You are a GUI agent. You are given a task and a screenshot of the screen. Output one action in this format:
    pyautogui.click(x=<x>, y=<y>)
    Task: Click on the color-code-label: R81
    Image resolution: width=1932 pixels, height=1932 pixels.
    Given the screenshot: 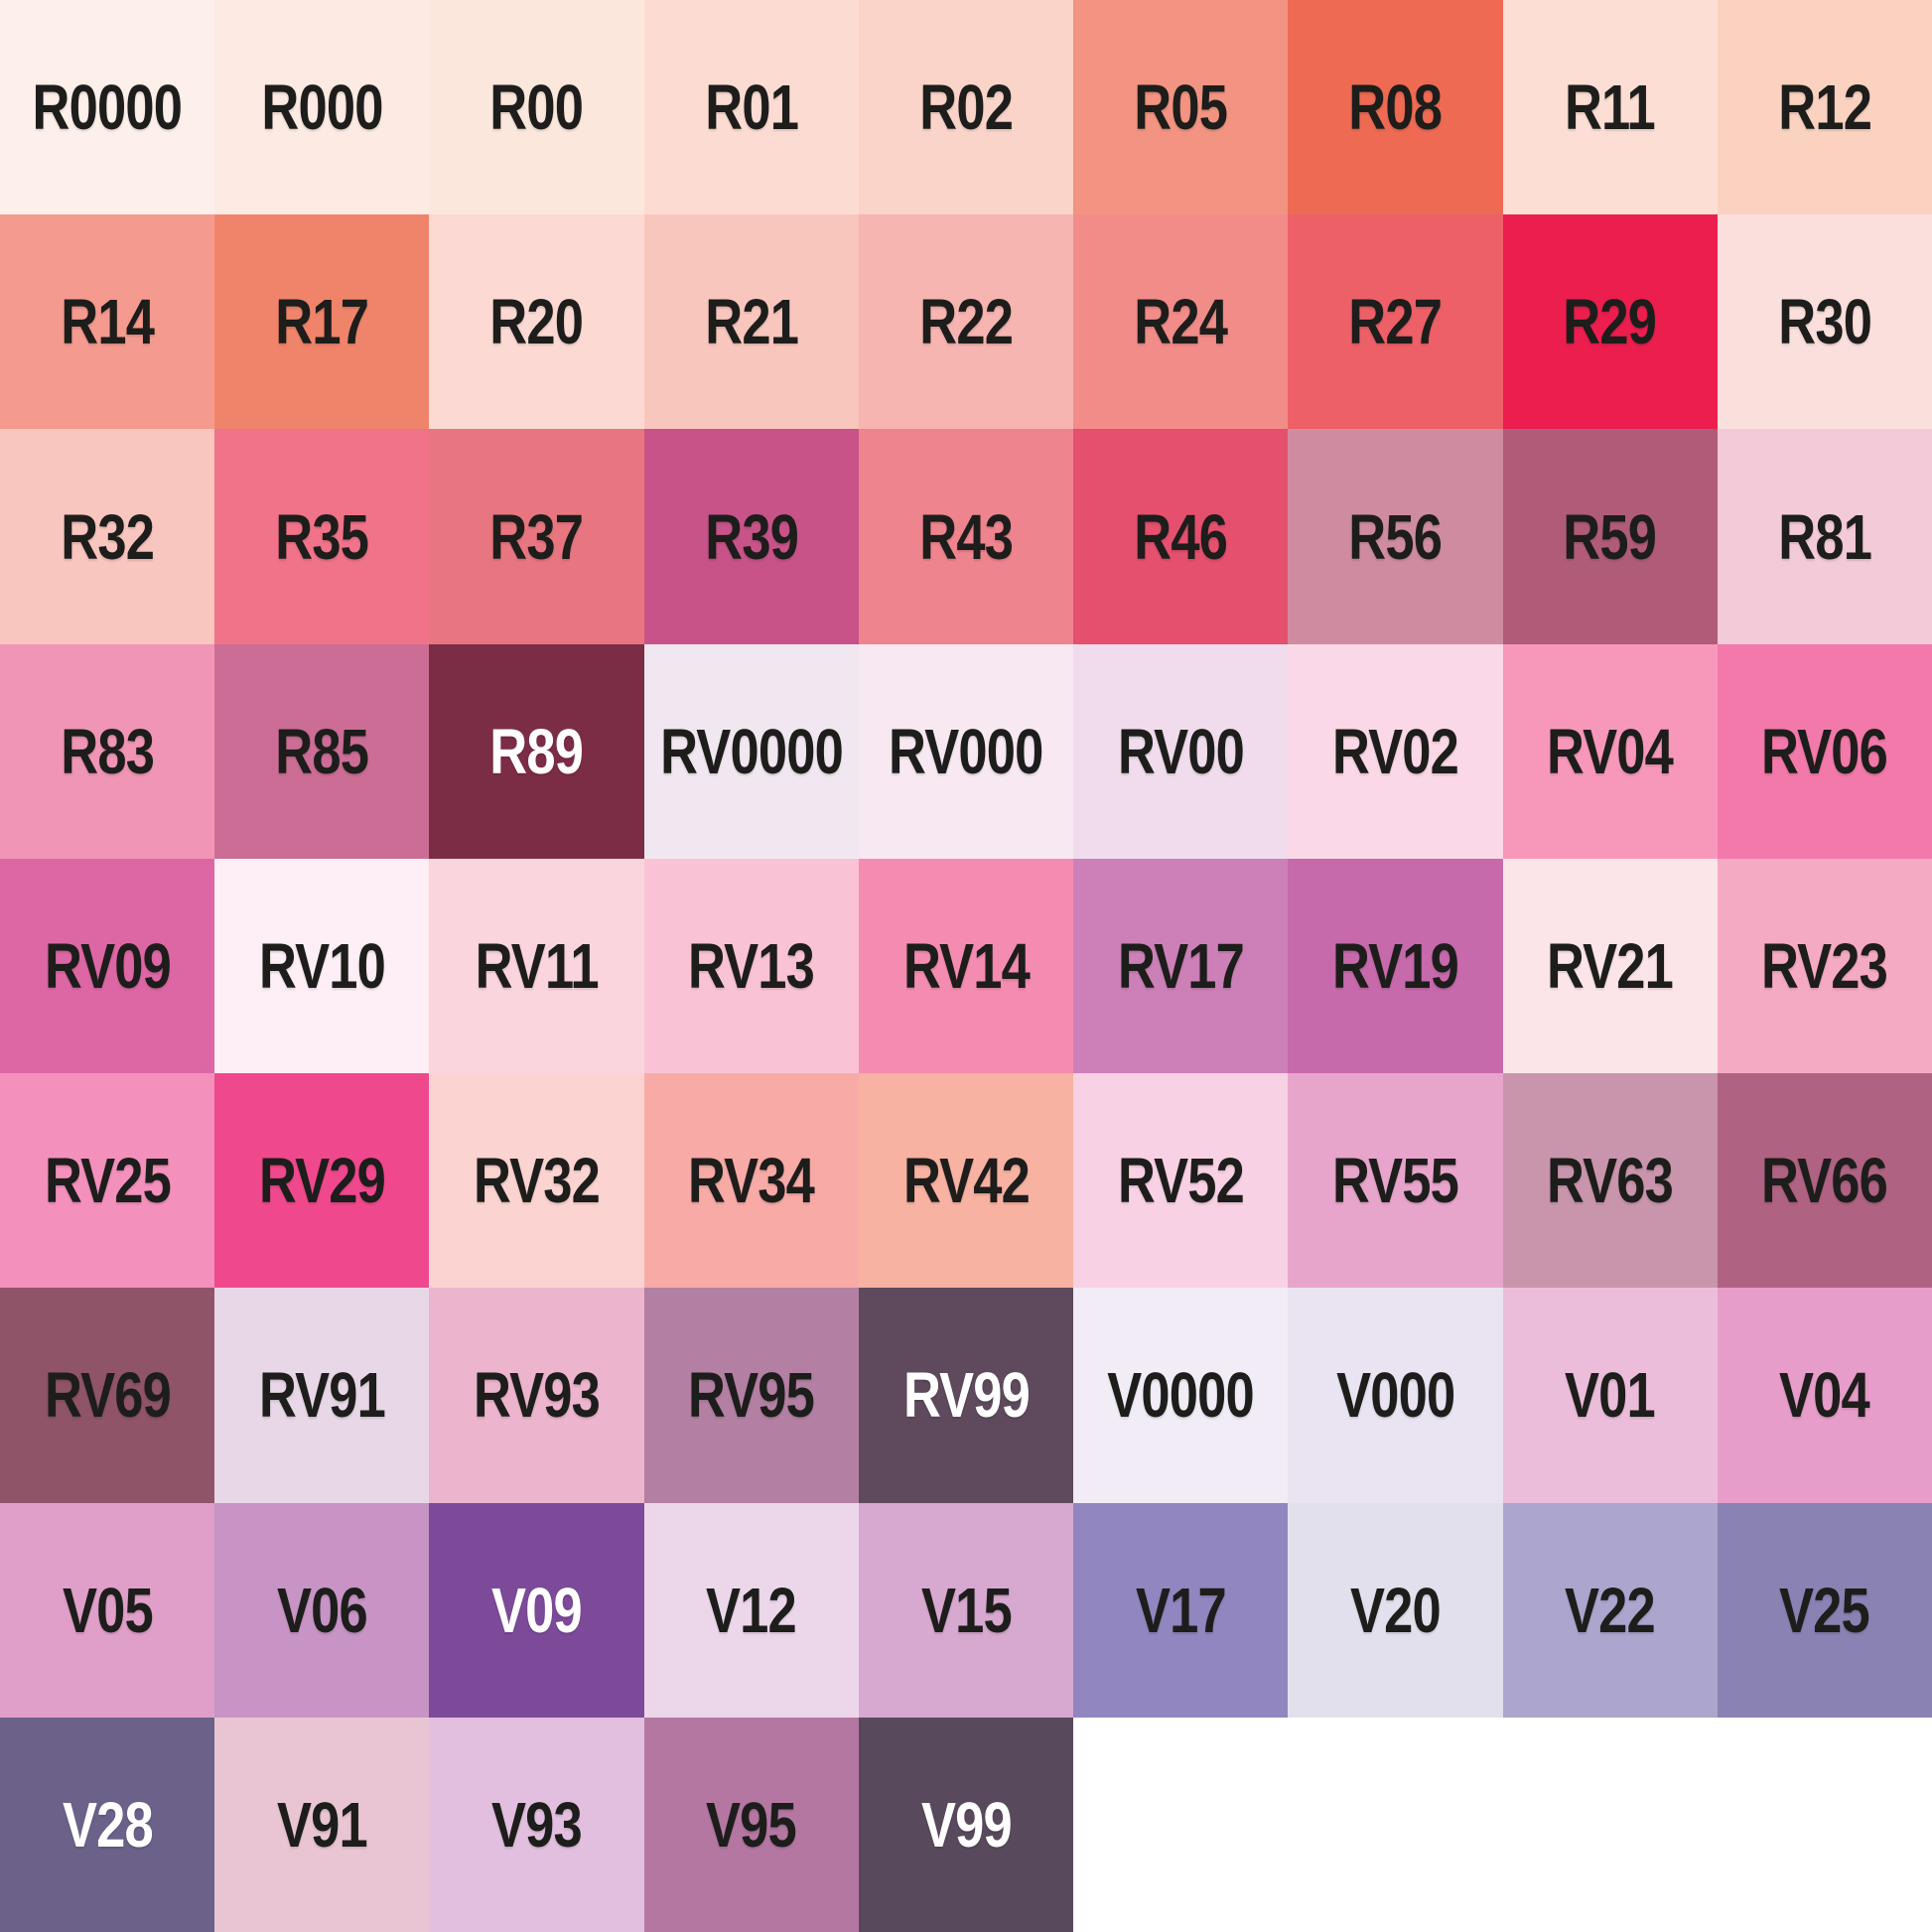 What is the action you would take?
    pyautogui.click(x=1825, y=536)
    